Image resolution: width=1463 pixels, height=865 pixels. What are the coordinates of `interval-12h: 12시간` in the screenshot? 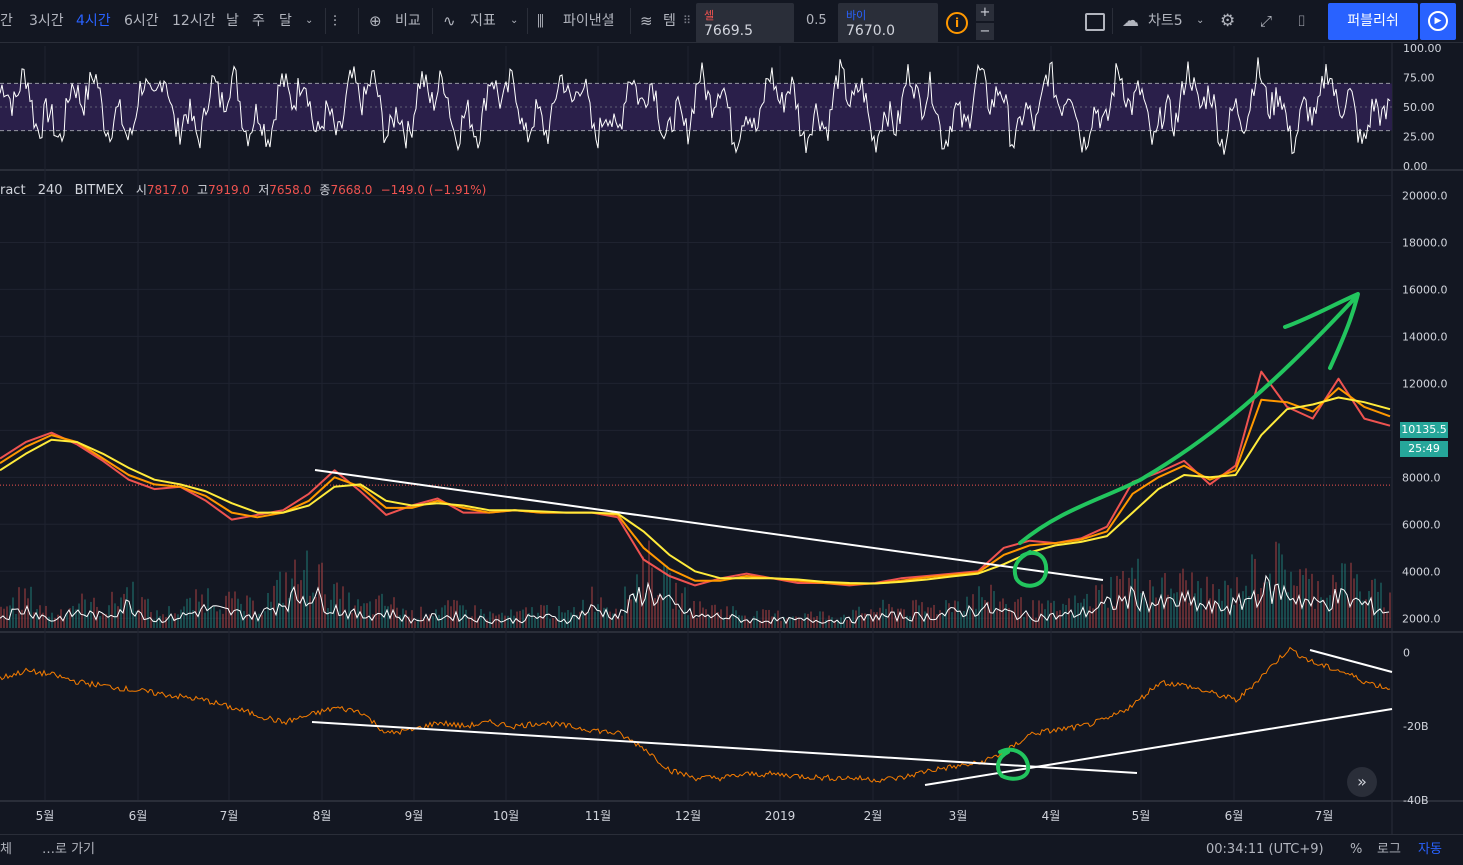 It's located at (194, 21).